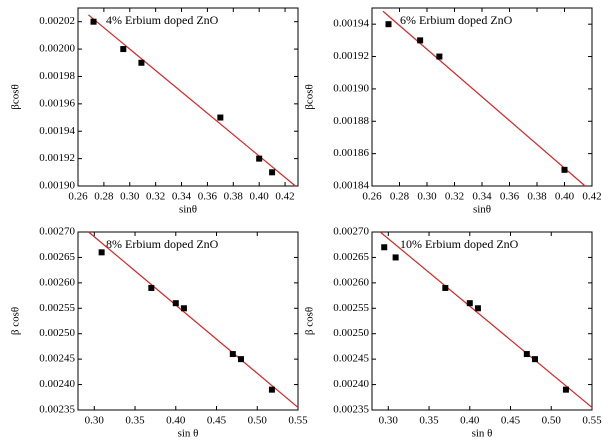  What do you see at coordinates (57, 384) in the screenshot?
I see `y-tick-label: 0.00240` at bounding box center [57, 384].